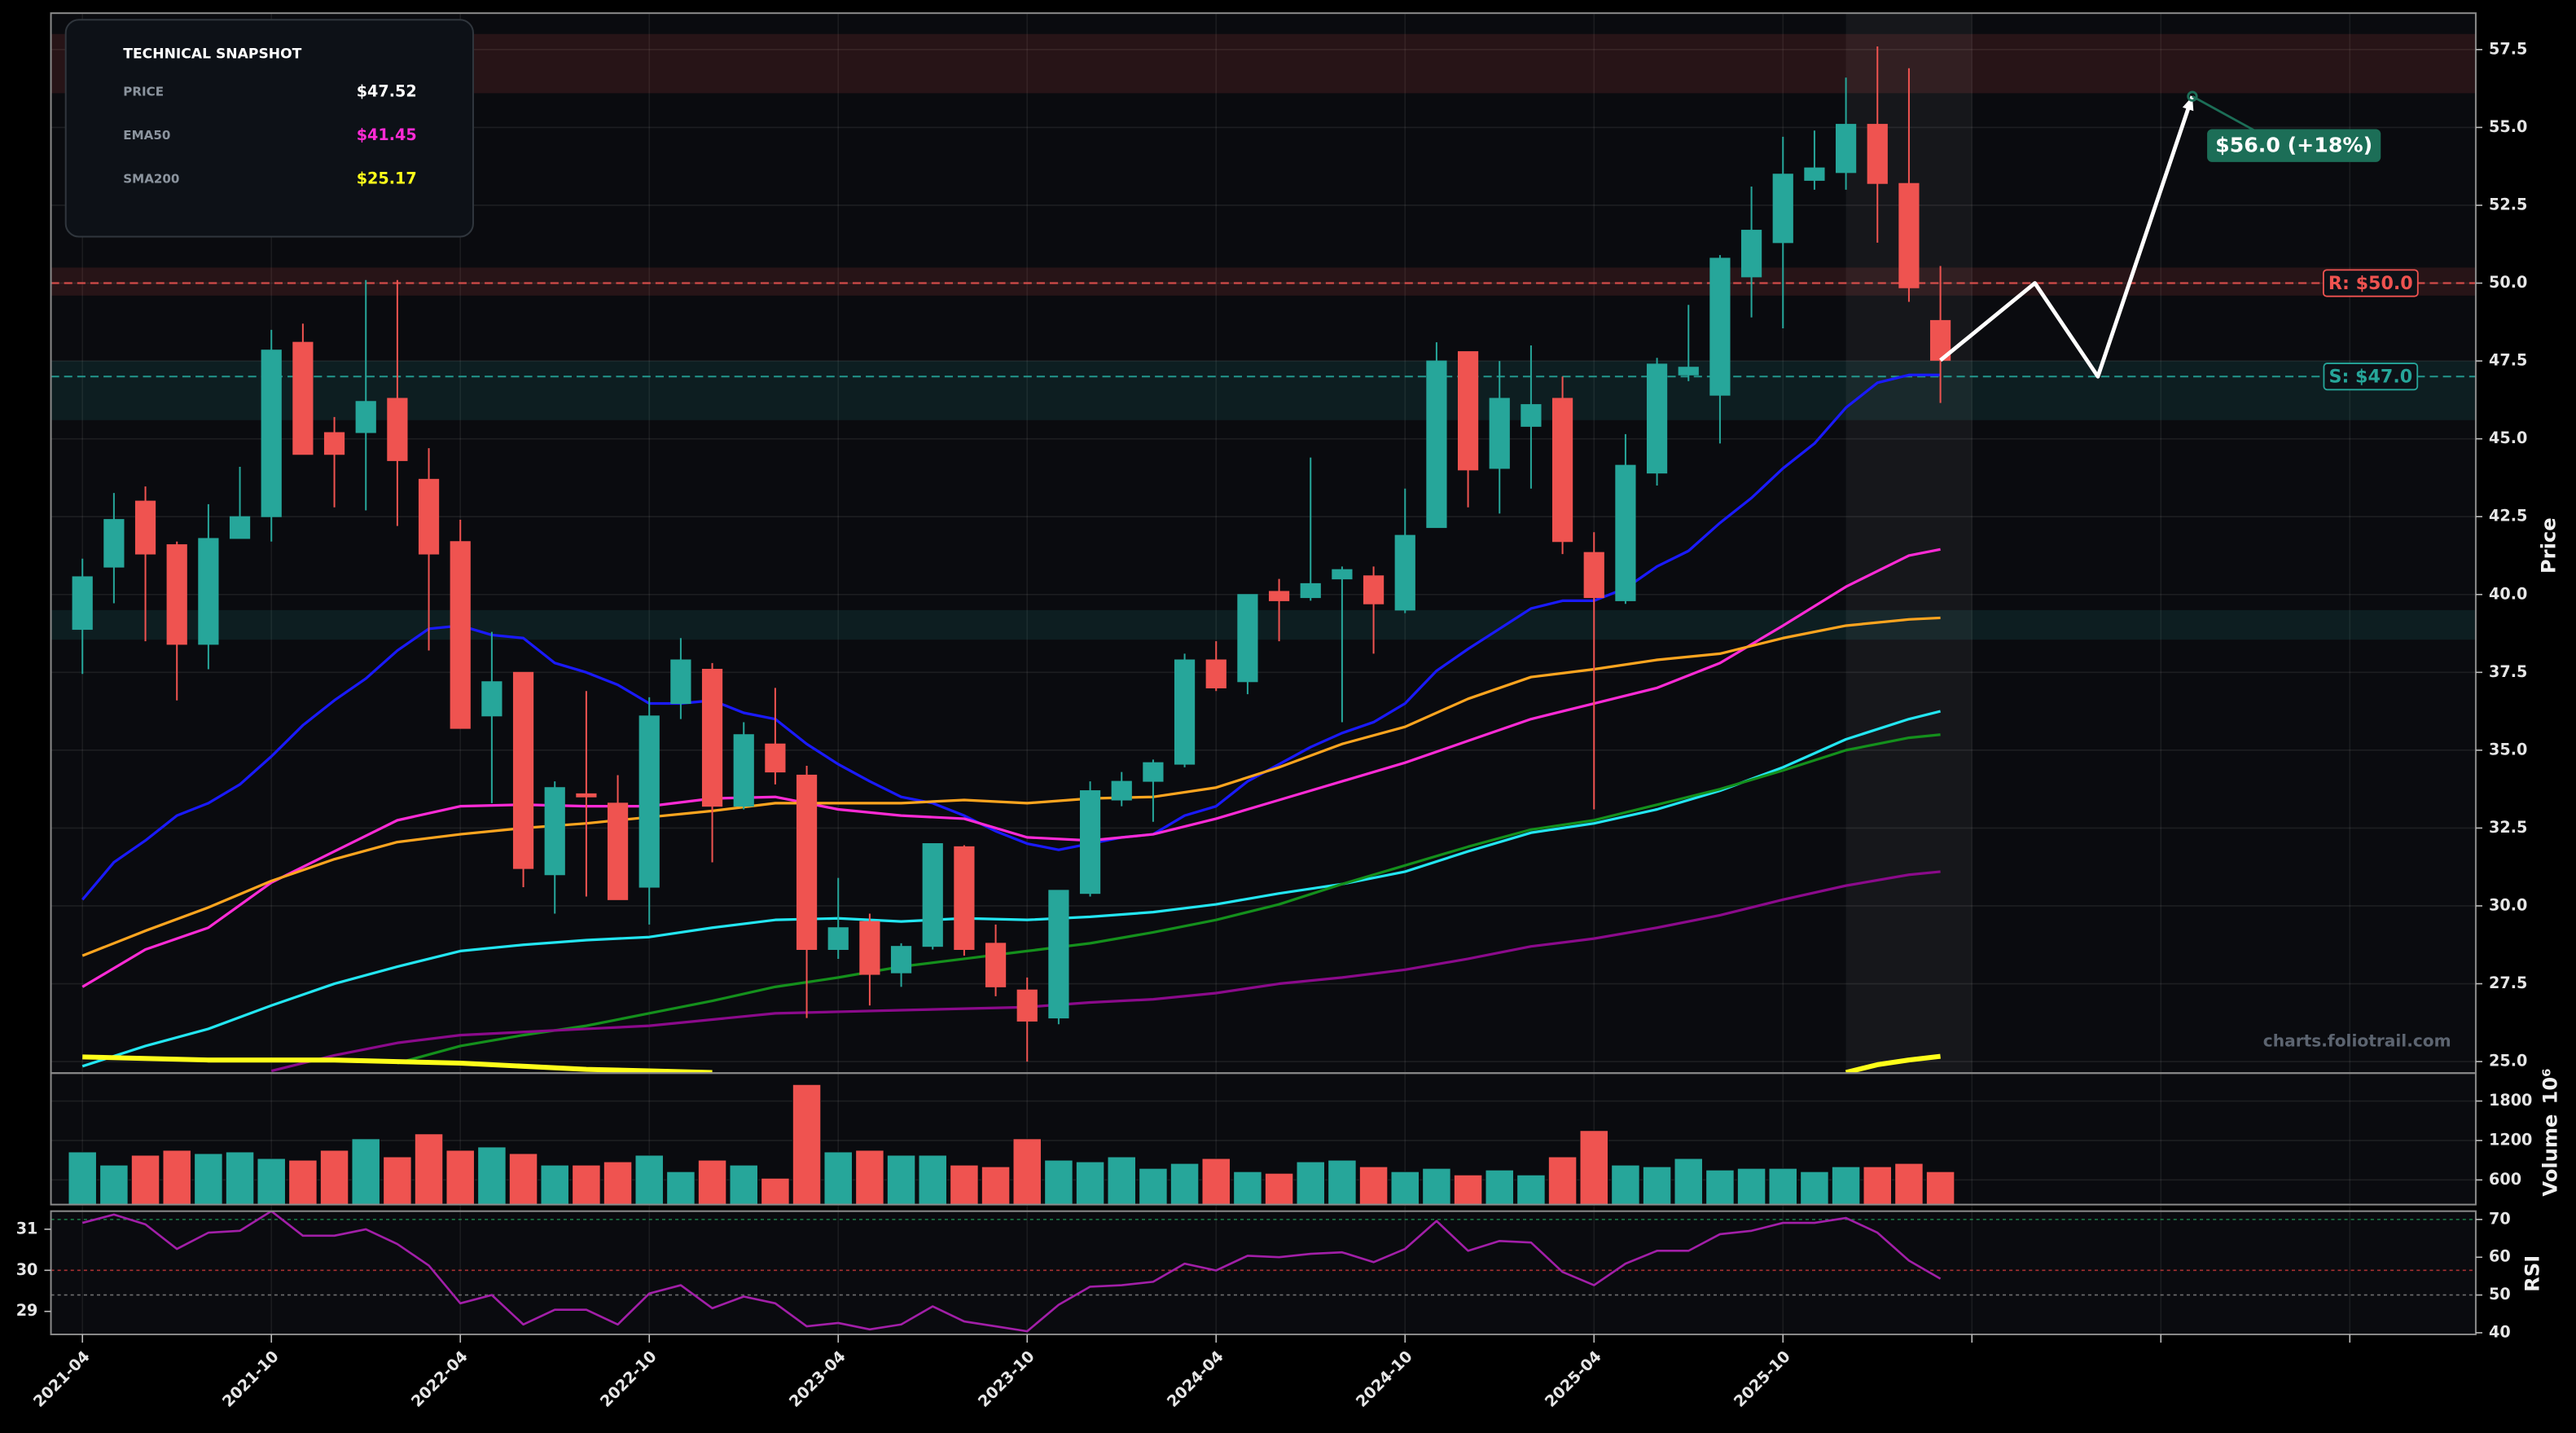 The image size is (2576, 1433). Describe the element at coordinates (151, 178) in the screenshot. I see `snapshot-label: SMA200` at that location.